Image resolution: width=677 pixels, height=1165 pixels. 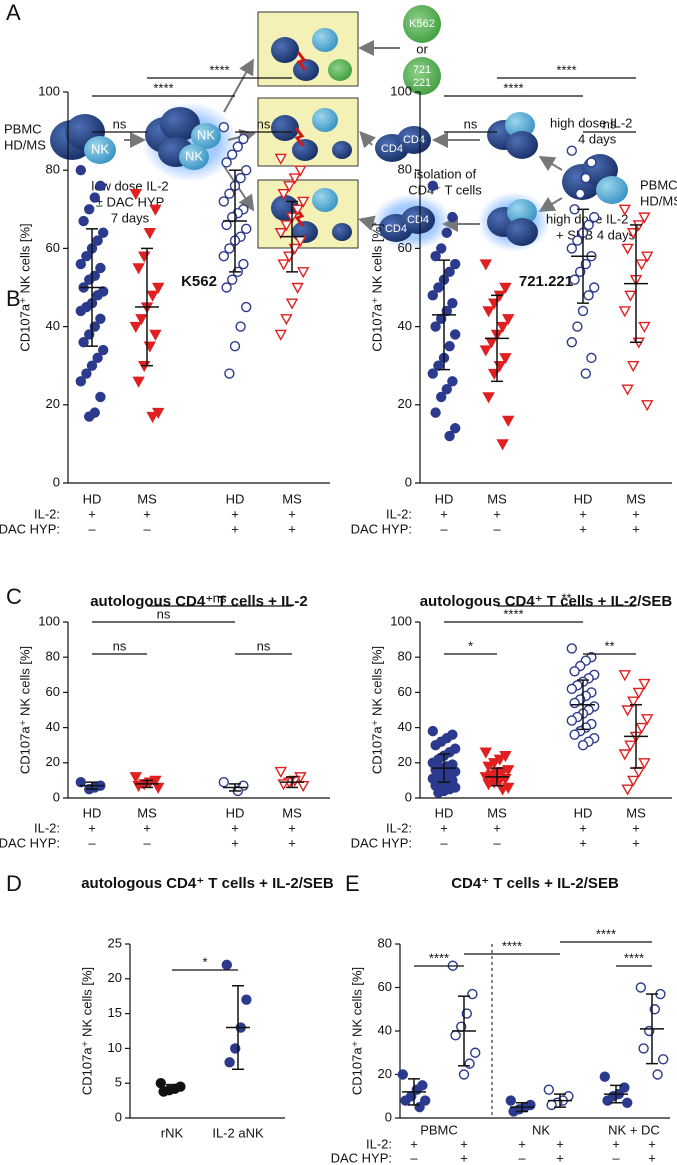 What do you see at coordinates (546, 281) in the screenshot?
I see `chart-title: 721.221` at bounding box center [546, 281].